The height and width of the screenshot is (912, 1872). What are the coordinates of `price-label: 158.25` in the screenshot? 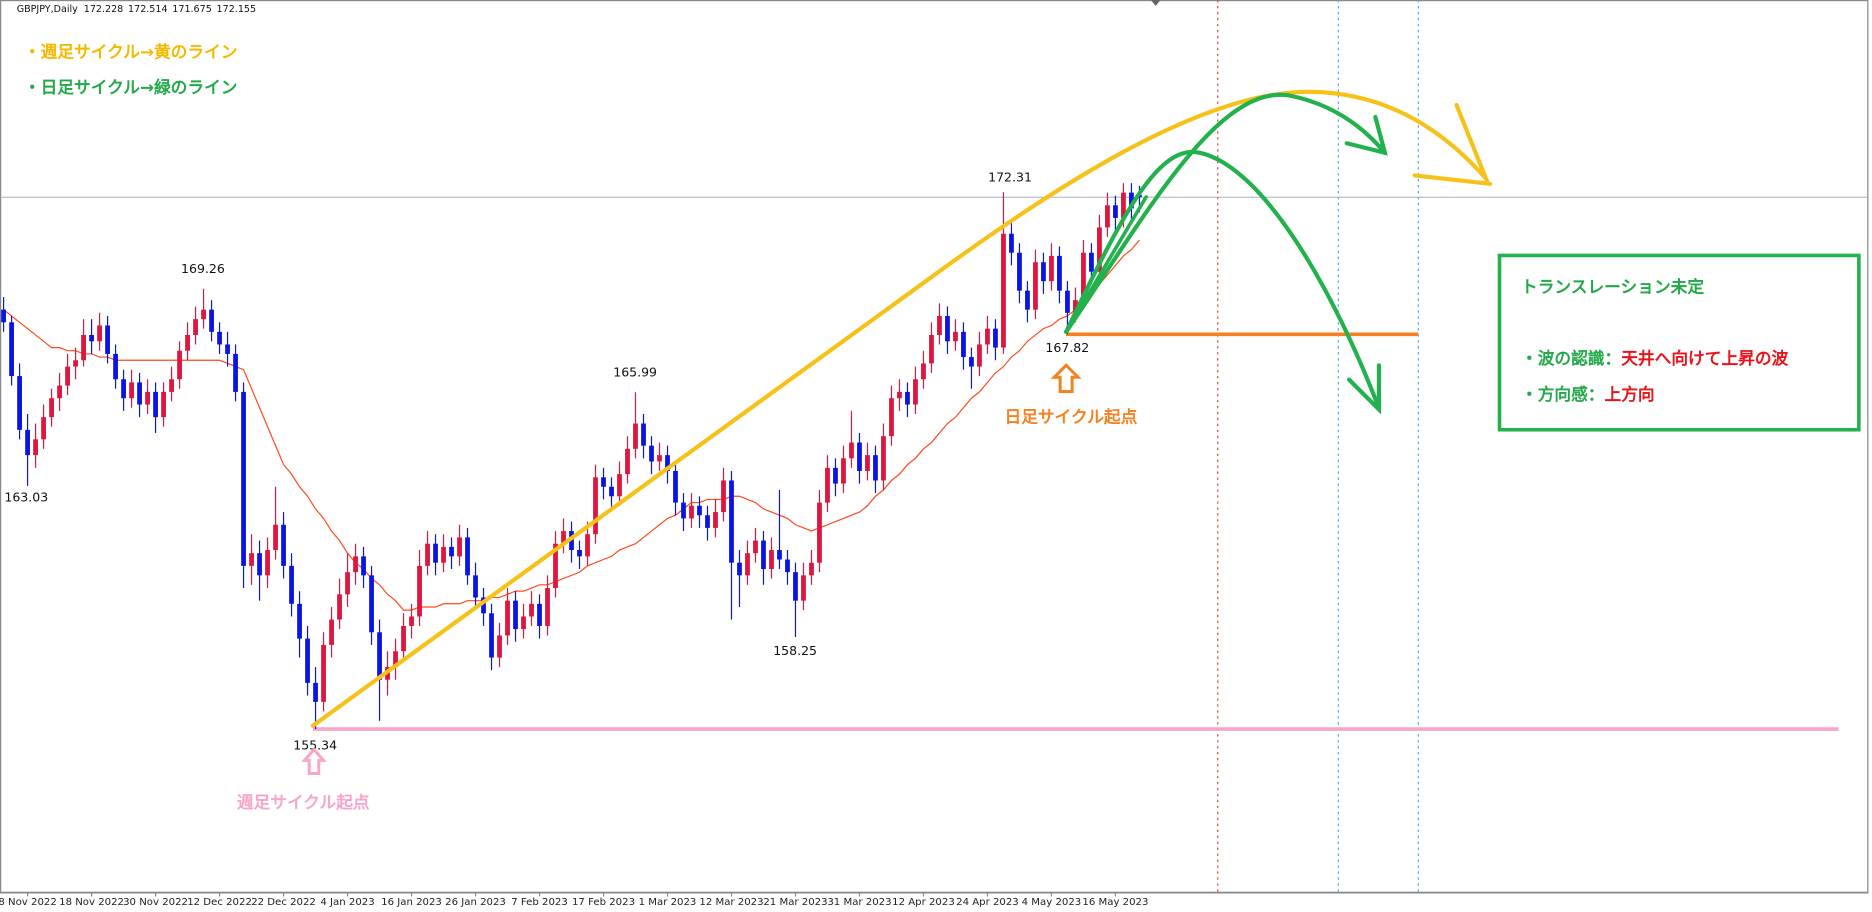 It's located at (795, 650).